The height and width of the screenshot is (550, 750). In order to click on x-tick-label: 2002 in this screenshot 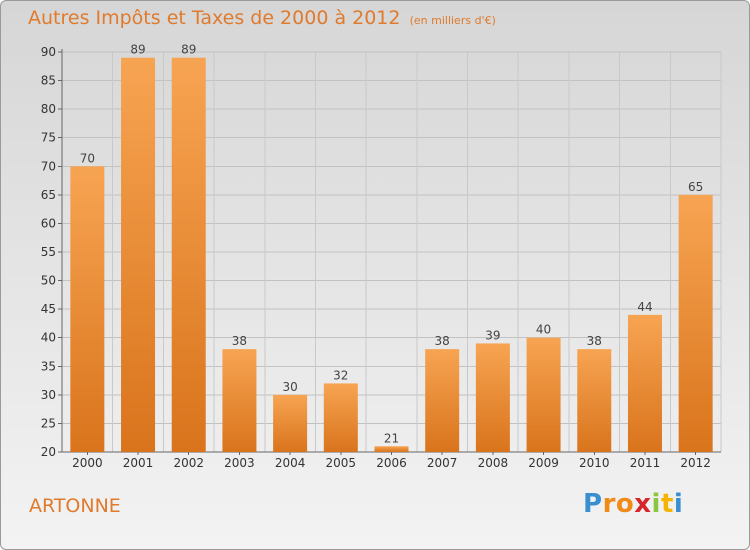, I will do `click(188, 463)`.